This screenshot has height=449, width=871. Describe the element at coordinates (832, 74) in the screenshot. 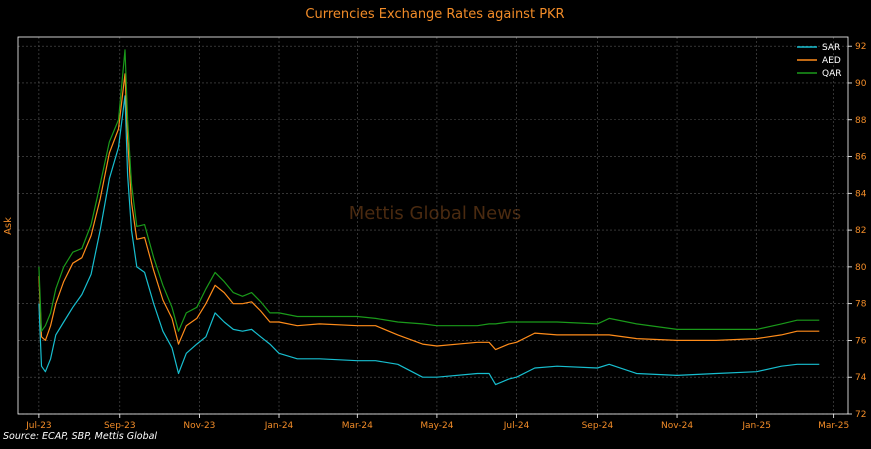

I see `legend-label-qar: QAR` at that location.